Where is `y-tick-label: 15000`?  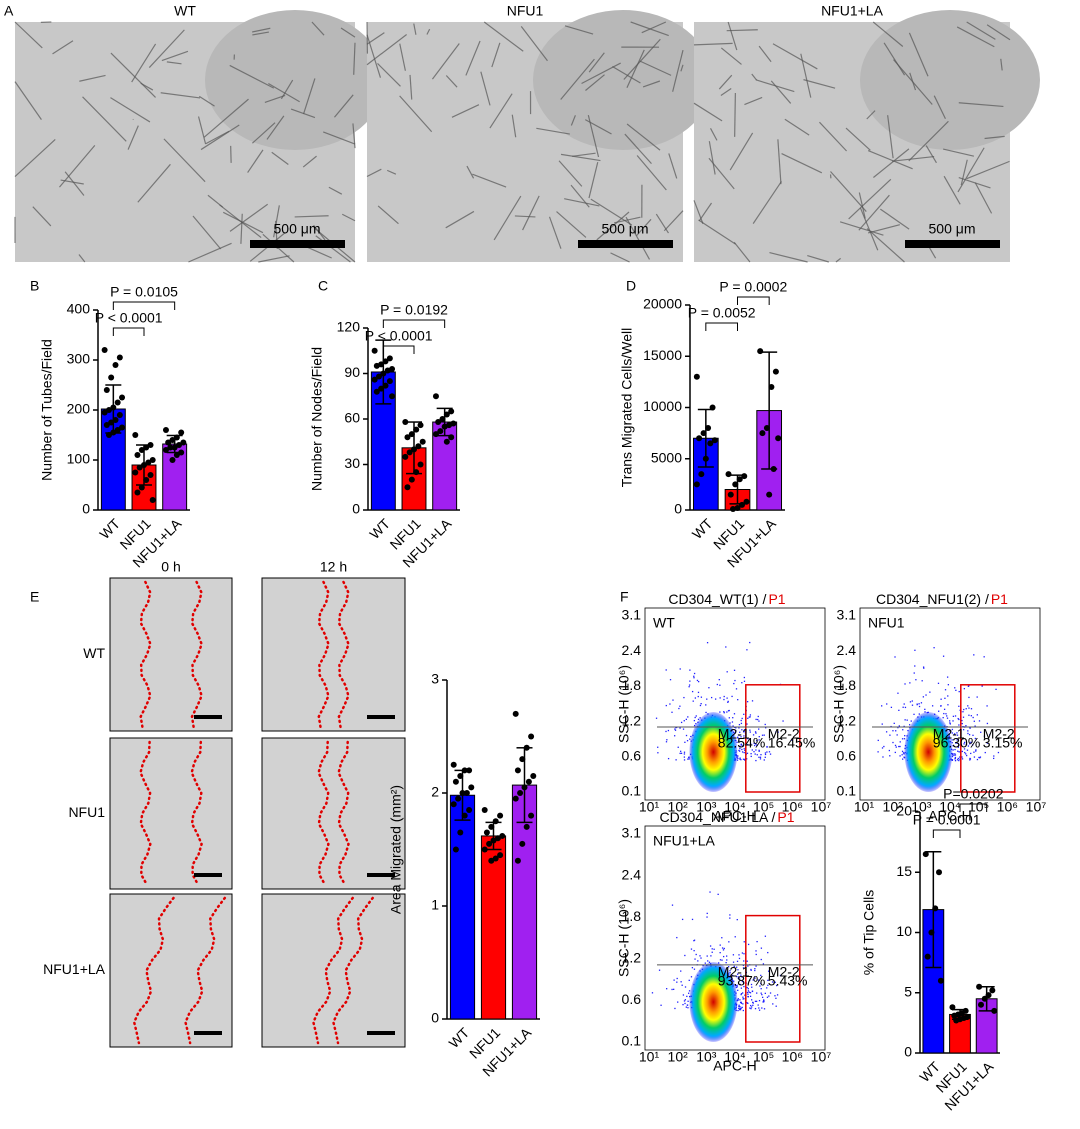
y-tick-label: 15000 is located at coordinates (662, 355).